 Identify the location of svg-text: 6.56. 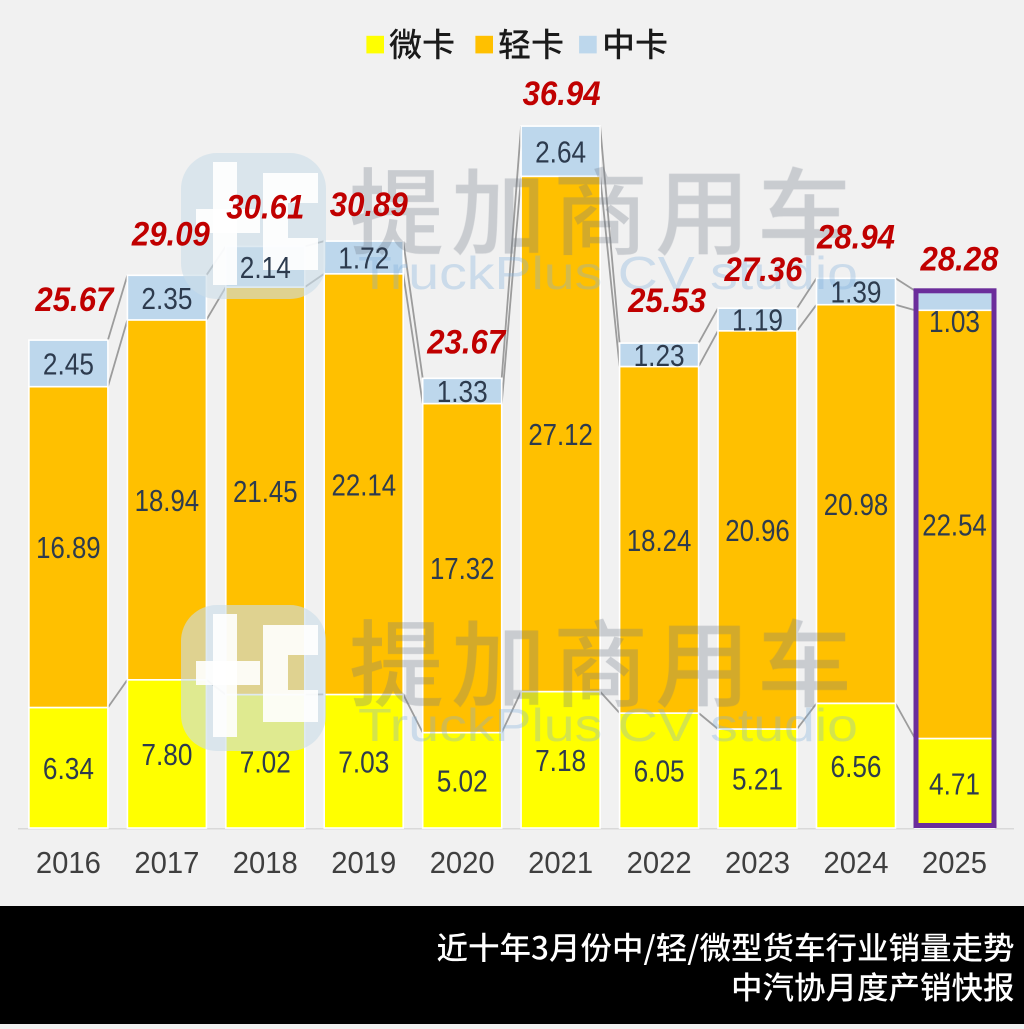
(856, 766).